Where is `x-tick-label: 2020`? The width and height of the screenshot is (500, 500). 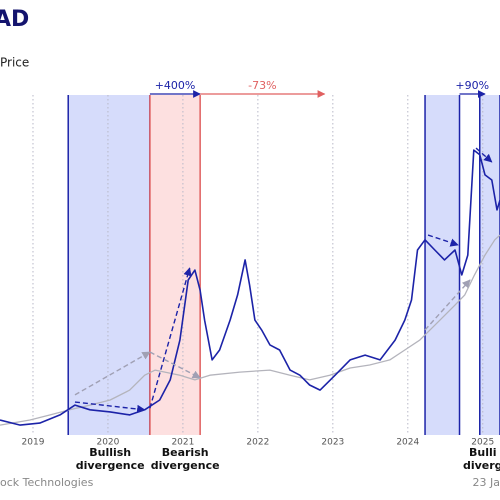
x-tick-label: 2020 is located at coordinates (107, 443).